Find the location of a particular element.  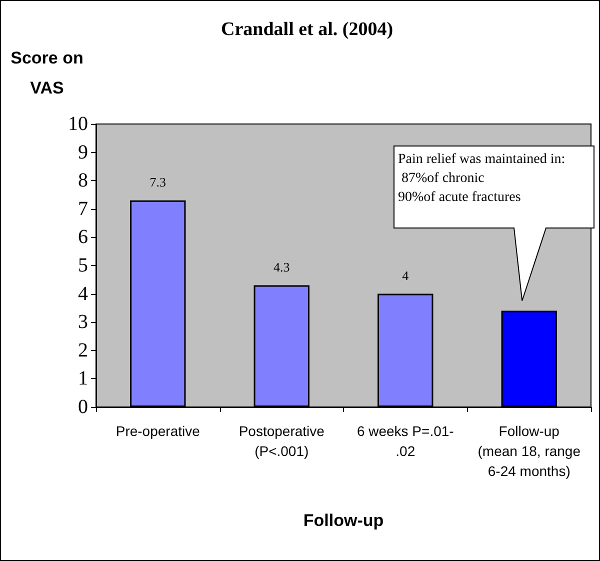

data-label: 4.3 is located at coordinates (282, 266).